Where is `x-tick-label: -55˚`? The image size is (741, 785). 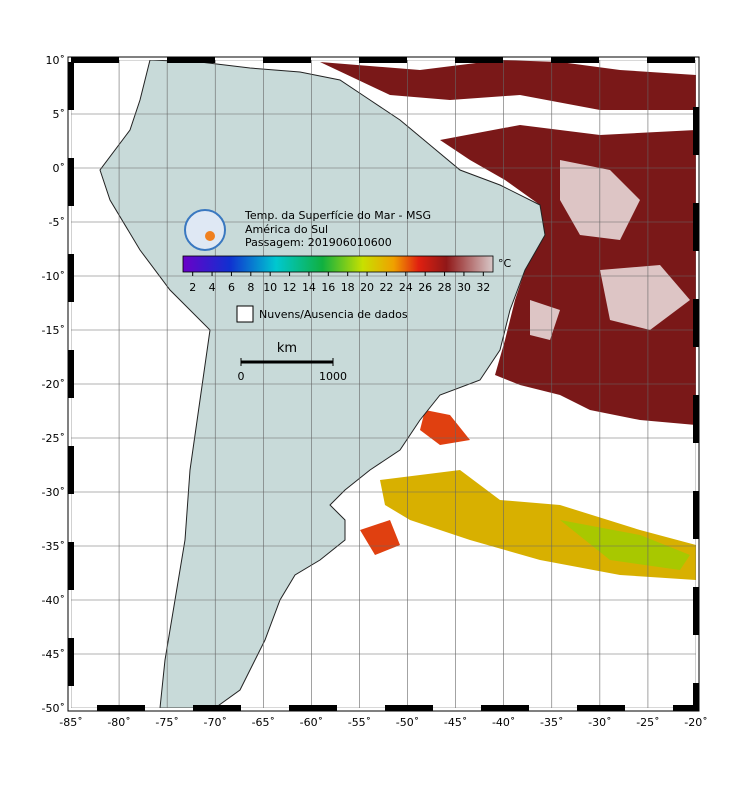 x-tick-label: -55˚ is located at coordinates (359, 722).